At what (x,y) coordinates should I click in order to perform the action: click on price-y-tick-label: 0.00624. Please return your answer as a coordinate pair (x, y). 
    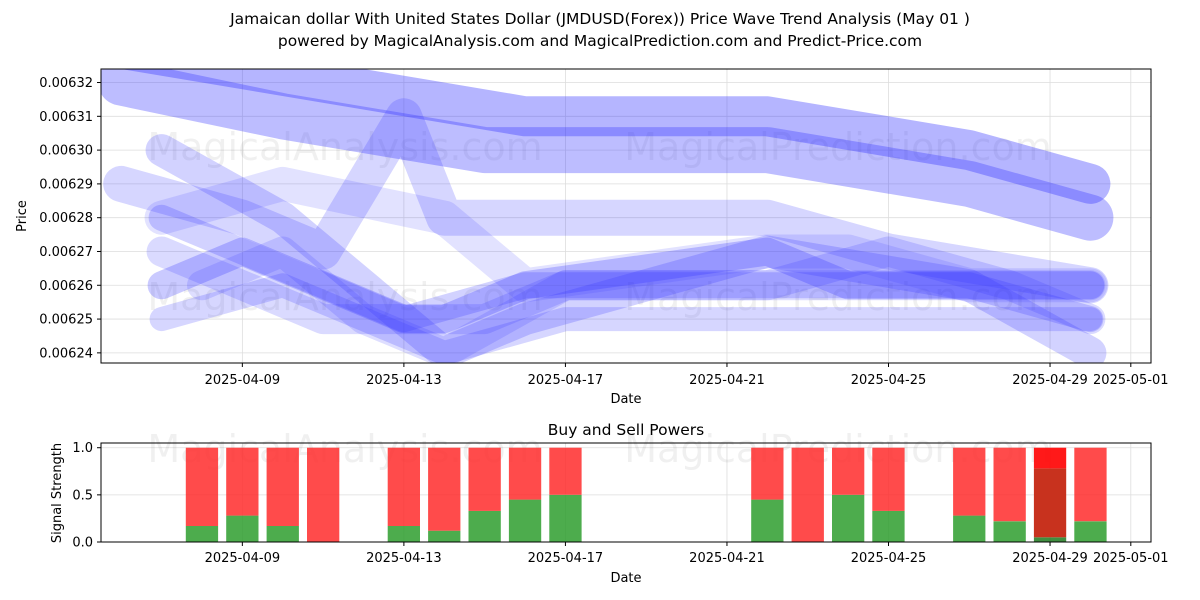
    Looking at the image, I should click on (66, 353).